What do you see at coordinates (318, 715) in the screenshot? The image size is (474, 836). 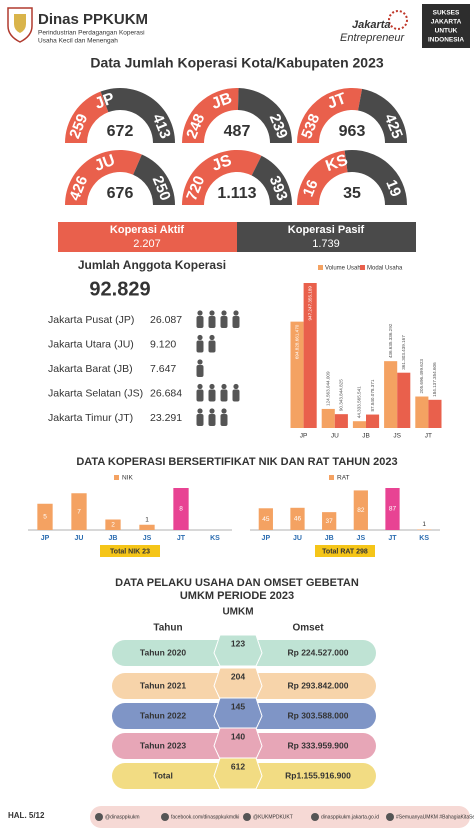 I see `omset-cell: Rp 303.588.000` at bounding box center [318, 715].